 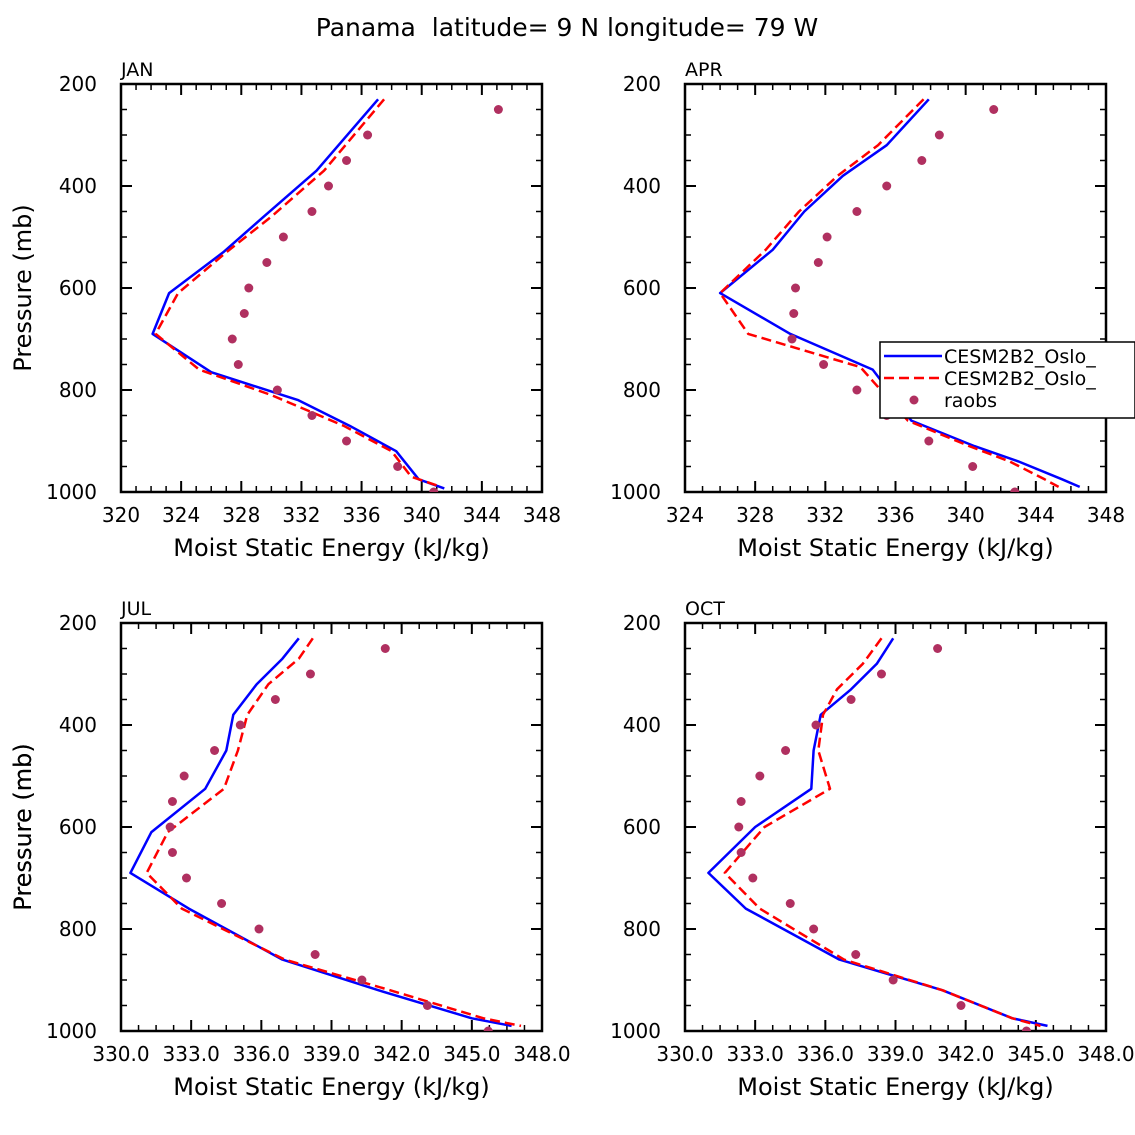 What do you see at coordinates (320, 832) in the screenshot?
I see `model-line-solid` at bounding box center [320, 832].